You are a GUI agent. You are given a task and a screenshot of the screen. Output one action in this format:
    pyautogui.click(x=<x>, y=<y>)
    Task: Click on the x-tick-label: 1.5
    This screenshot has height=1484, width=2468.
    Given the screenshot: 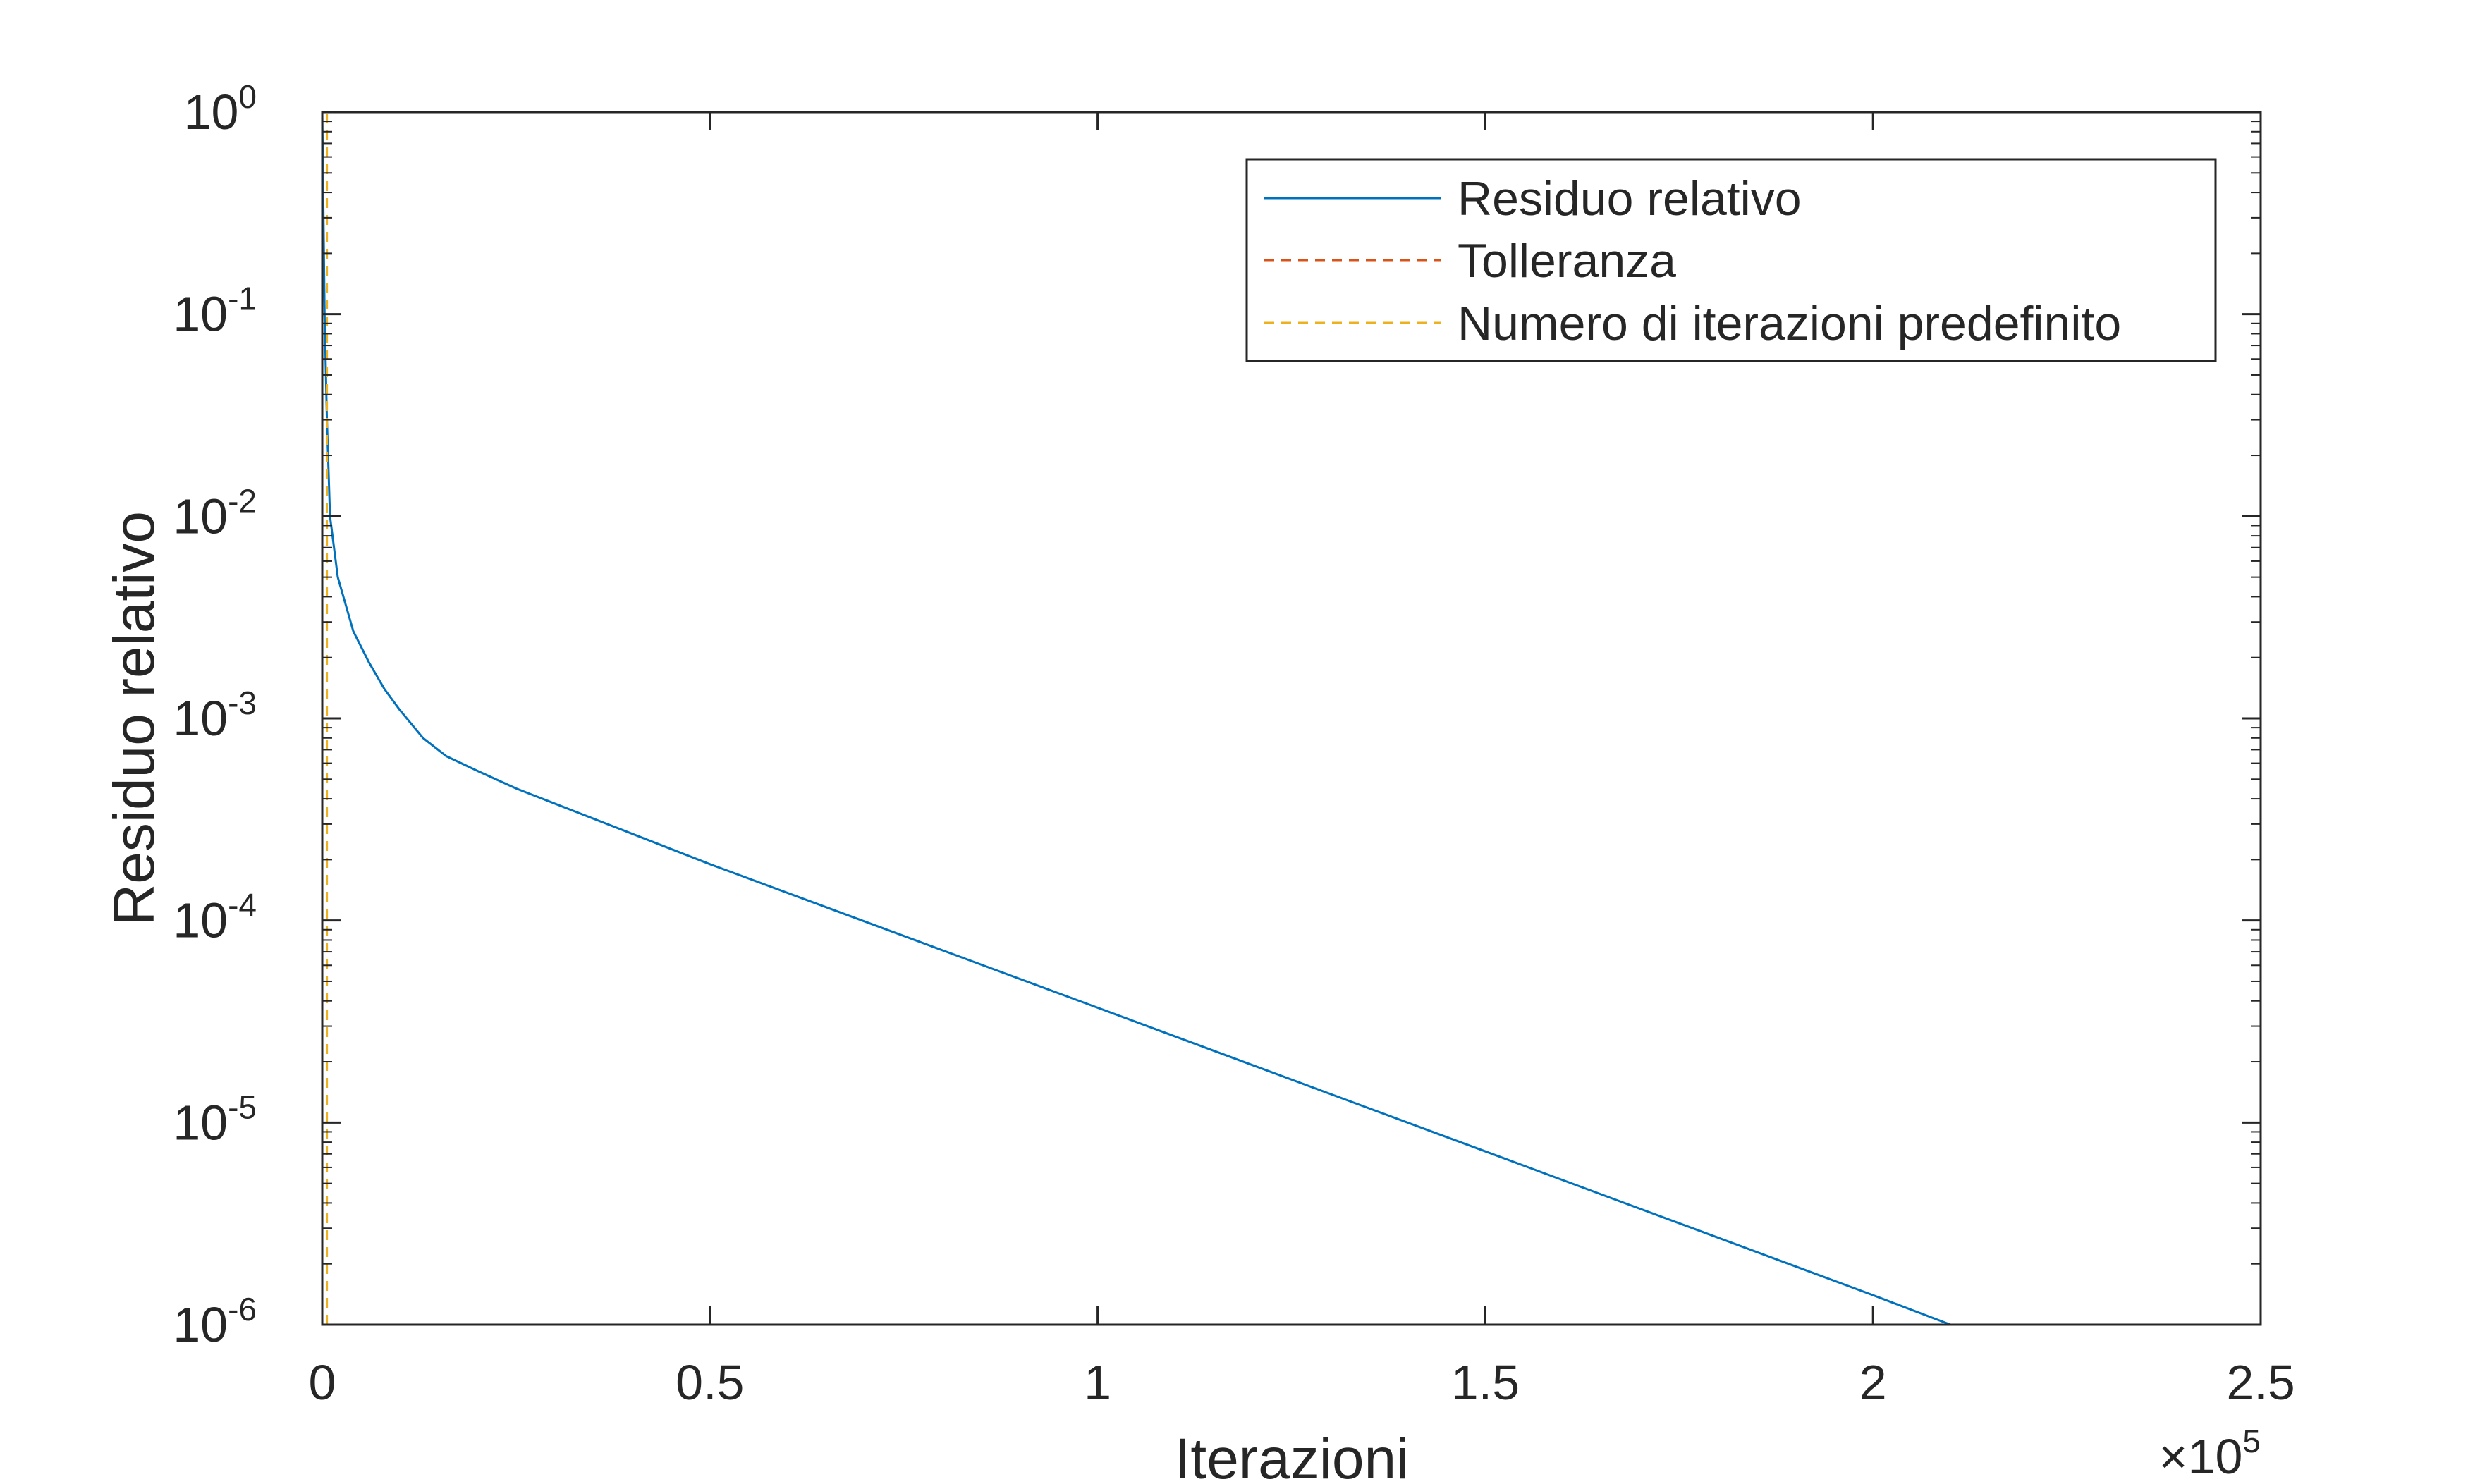 What is the action you would take?
    pyautogui.click(x=1486, y=1382)
    